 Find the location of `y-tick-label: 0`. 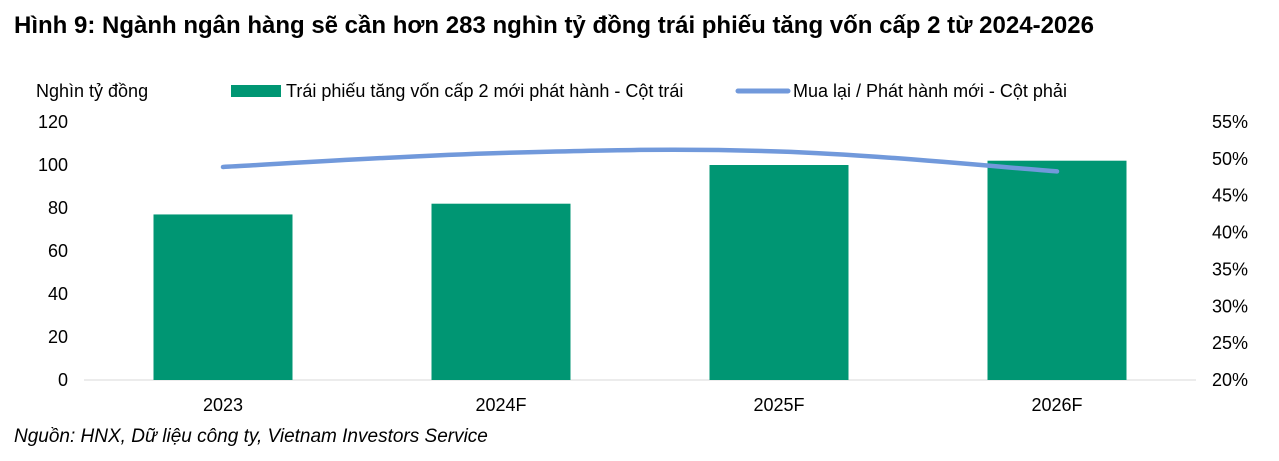

y-tick-label: 0 is located at coordinates (63, 380).